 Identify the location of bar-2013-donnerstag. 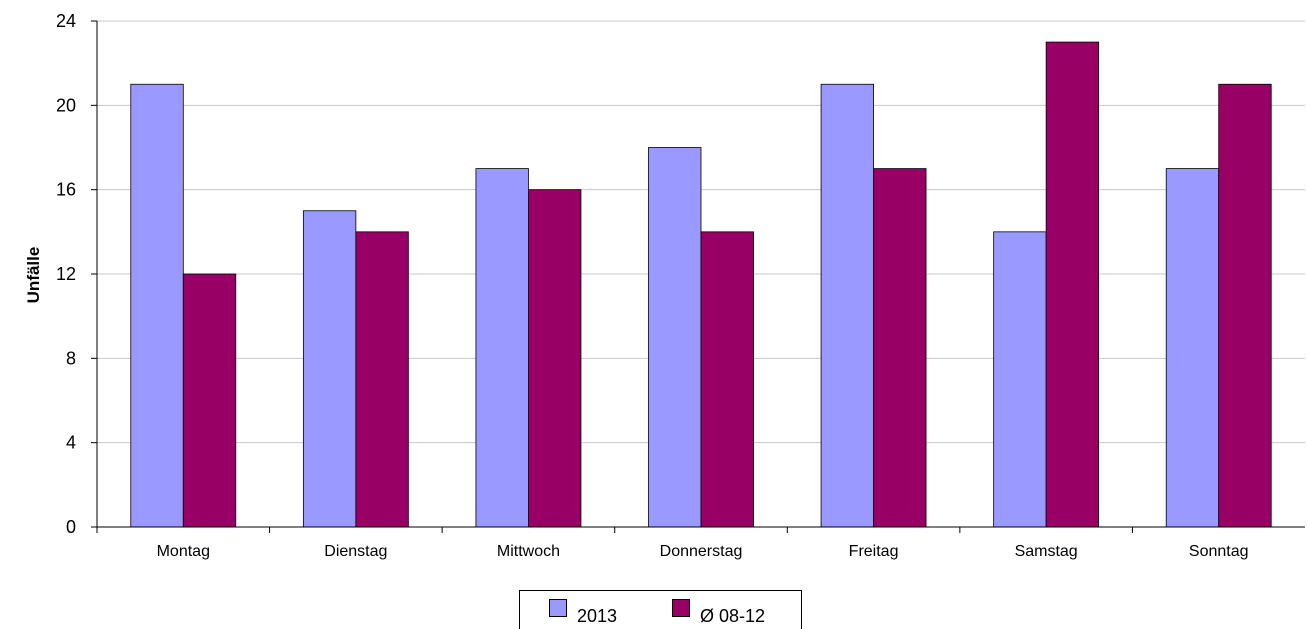
(675, 337).